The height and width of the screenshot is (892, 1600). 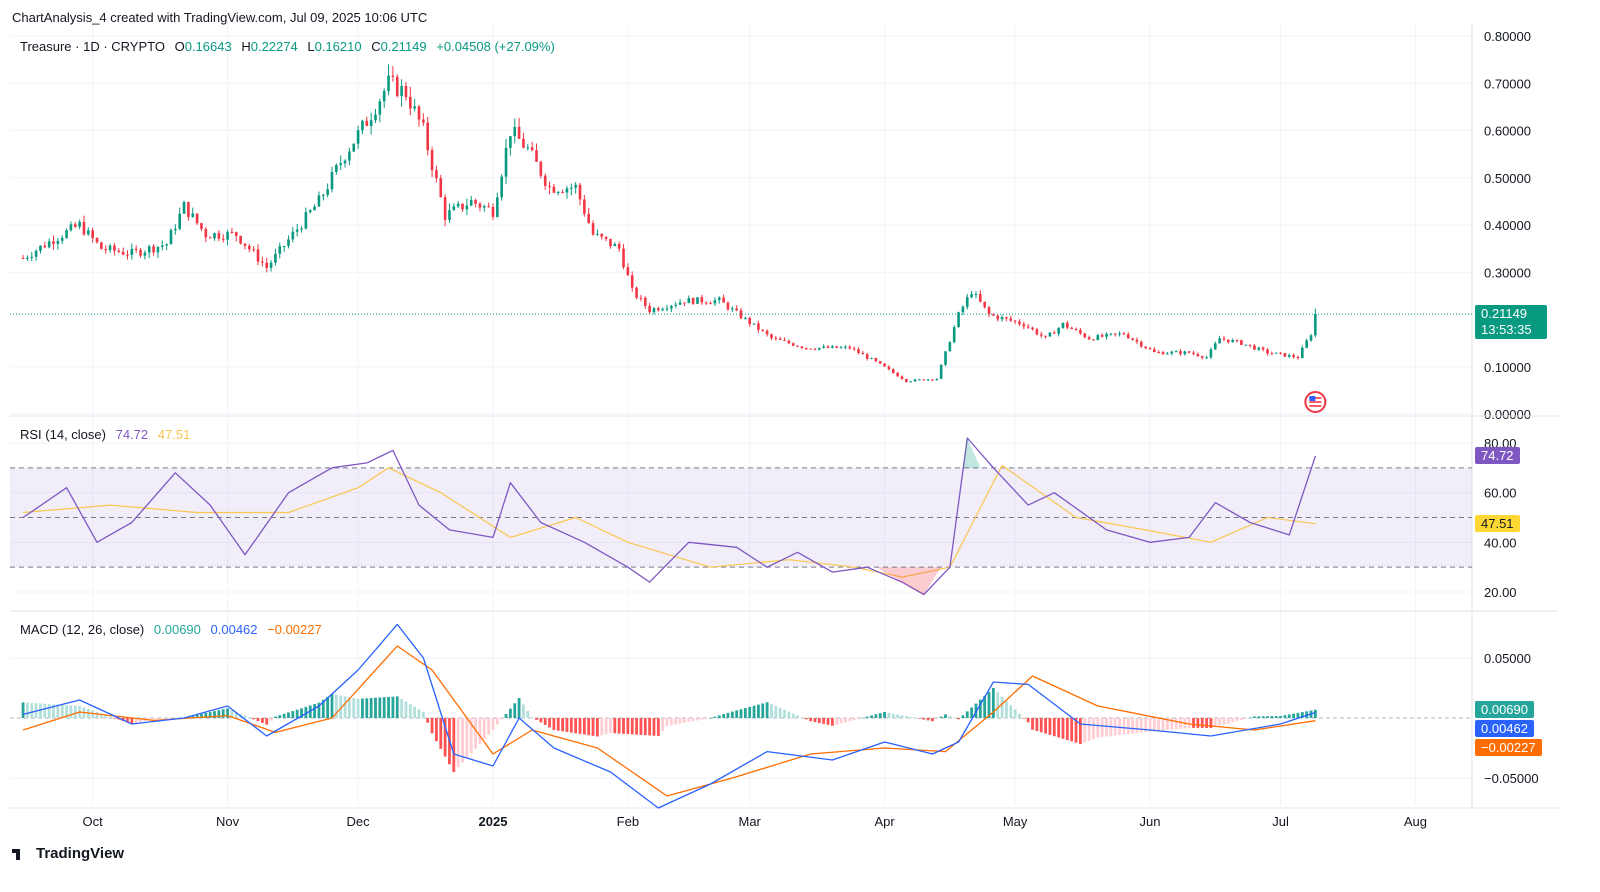 What do you see at coordinates (1497, 455) in the screenshot?
I see `rsi-badge: 74.72` at bounding box center [1497, 455].